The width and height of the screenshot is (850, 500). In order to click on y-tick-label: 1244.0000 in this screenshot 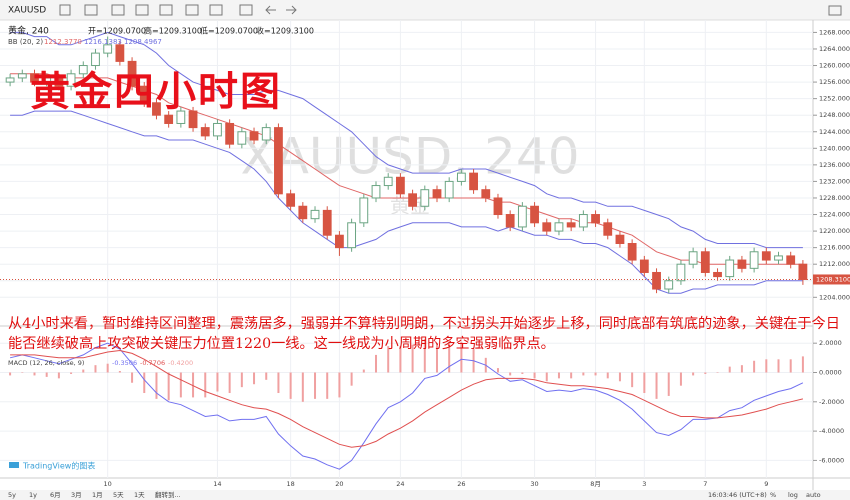, I will do `click(834, 132)`.